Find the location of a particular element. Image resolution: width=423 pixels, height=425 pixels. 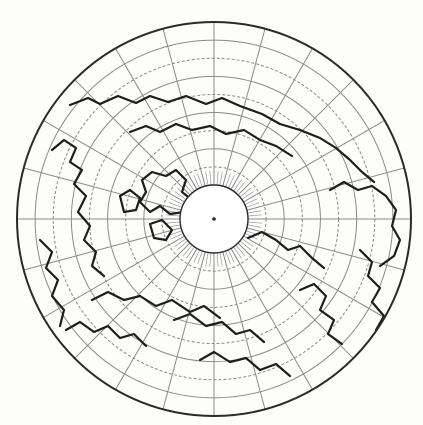

north-pole-marker is located at coordinates (214, 219).